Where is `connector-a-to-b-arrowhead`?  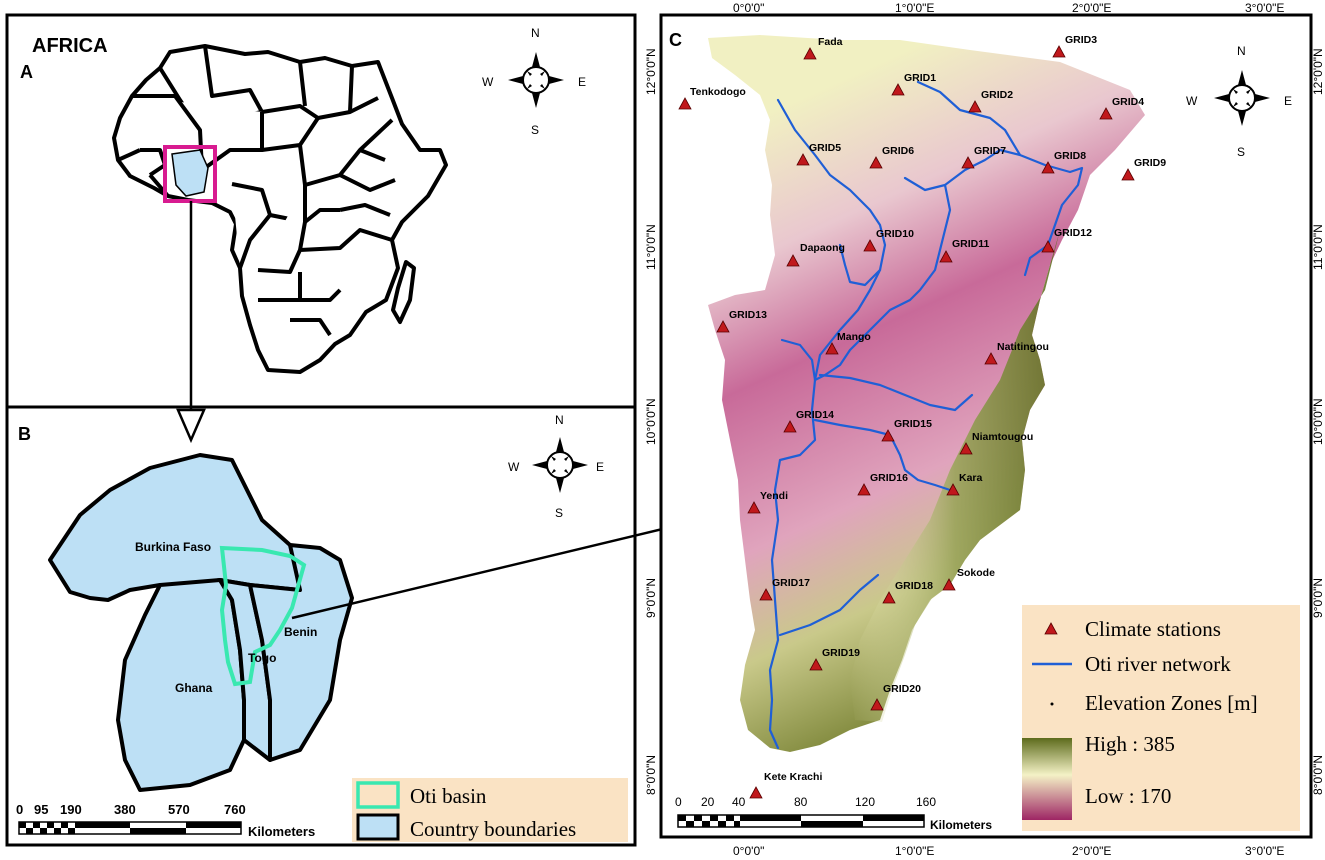
connector-a-to-b-arrowhead is located at coordinates (191, 426).